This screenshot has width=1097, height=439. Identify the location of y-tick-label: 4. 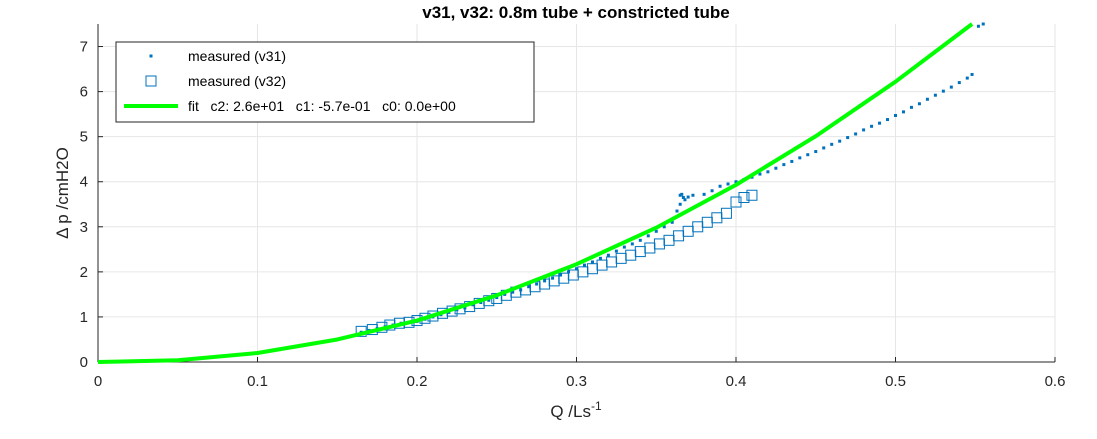
(84, 182).